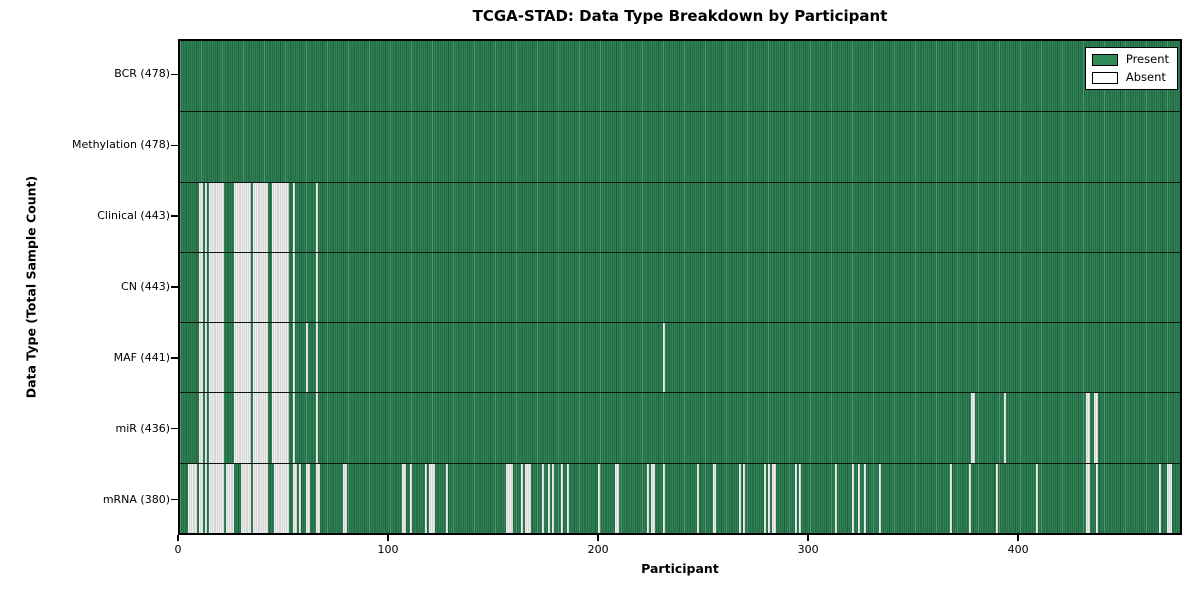 The width and height of the screenshot is (1200, 600). What do you see at coordinates (388, 549) in the screenshot?
I see `x-tick-label: 100` at bounding box center [388, 549].